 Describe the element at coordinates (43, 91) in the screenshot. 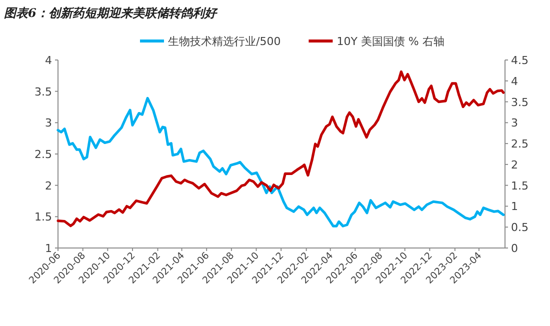

I see `y-tick-label: 3.5` at that location.